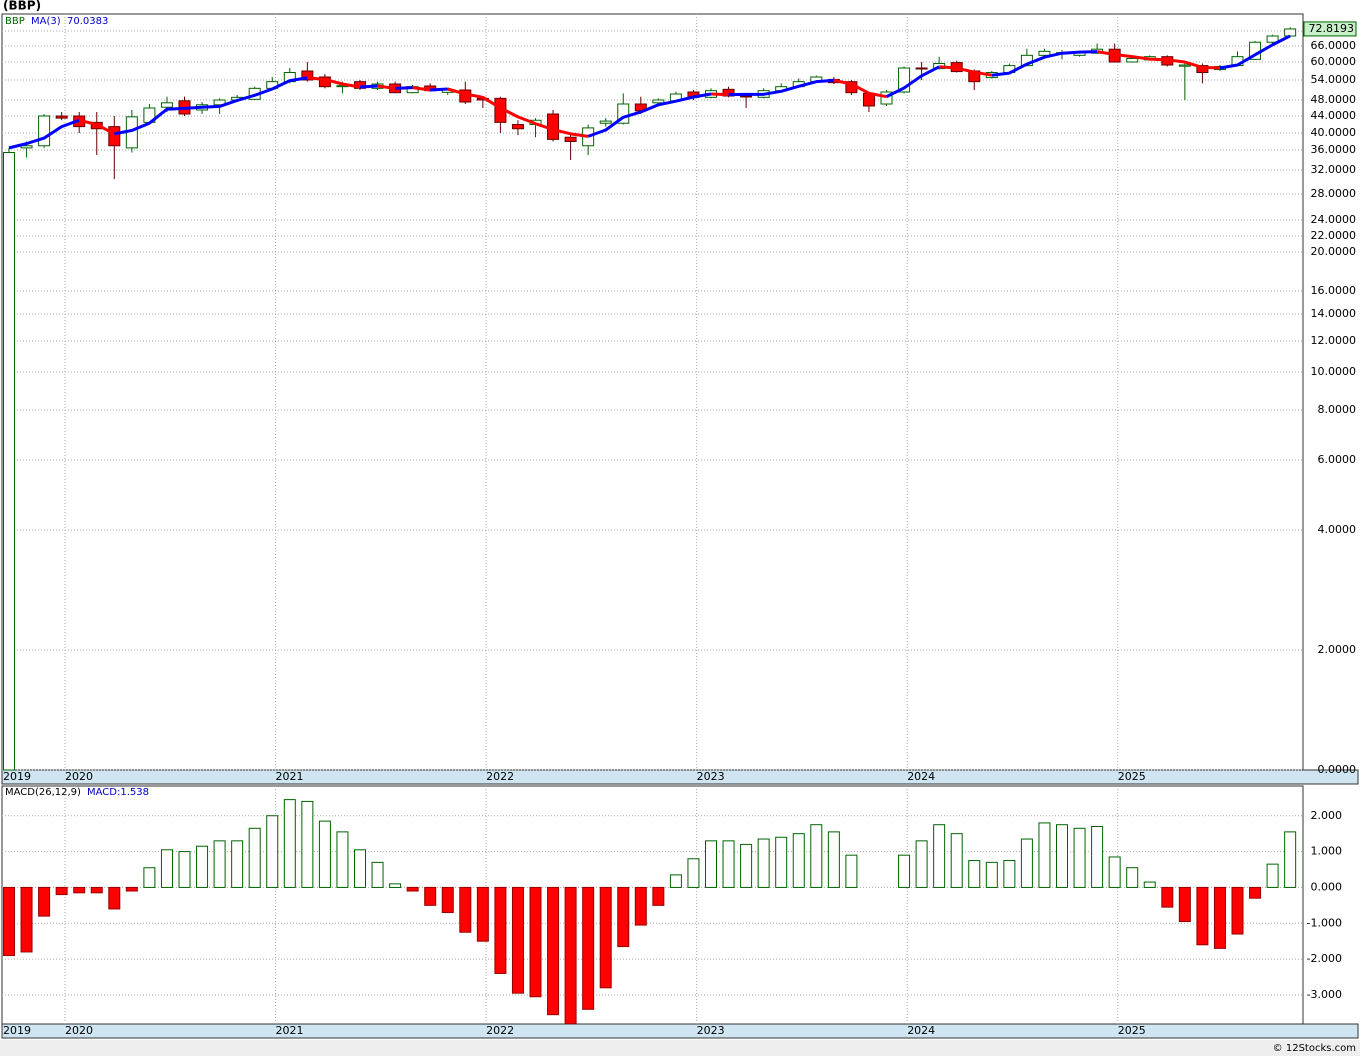 This screenshot has width=1360, height=1056. What do you see at coordinates (1334, 371) in the screenshot?
I see `y-tick-label: 10.0000` at bounding box center [1334, 371].